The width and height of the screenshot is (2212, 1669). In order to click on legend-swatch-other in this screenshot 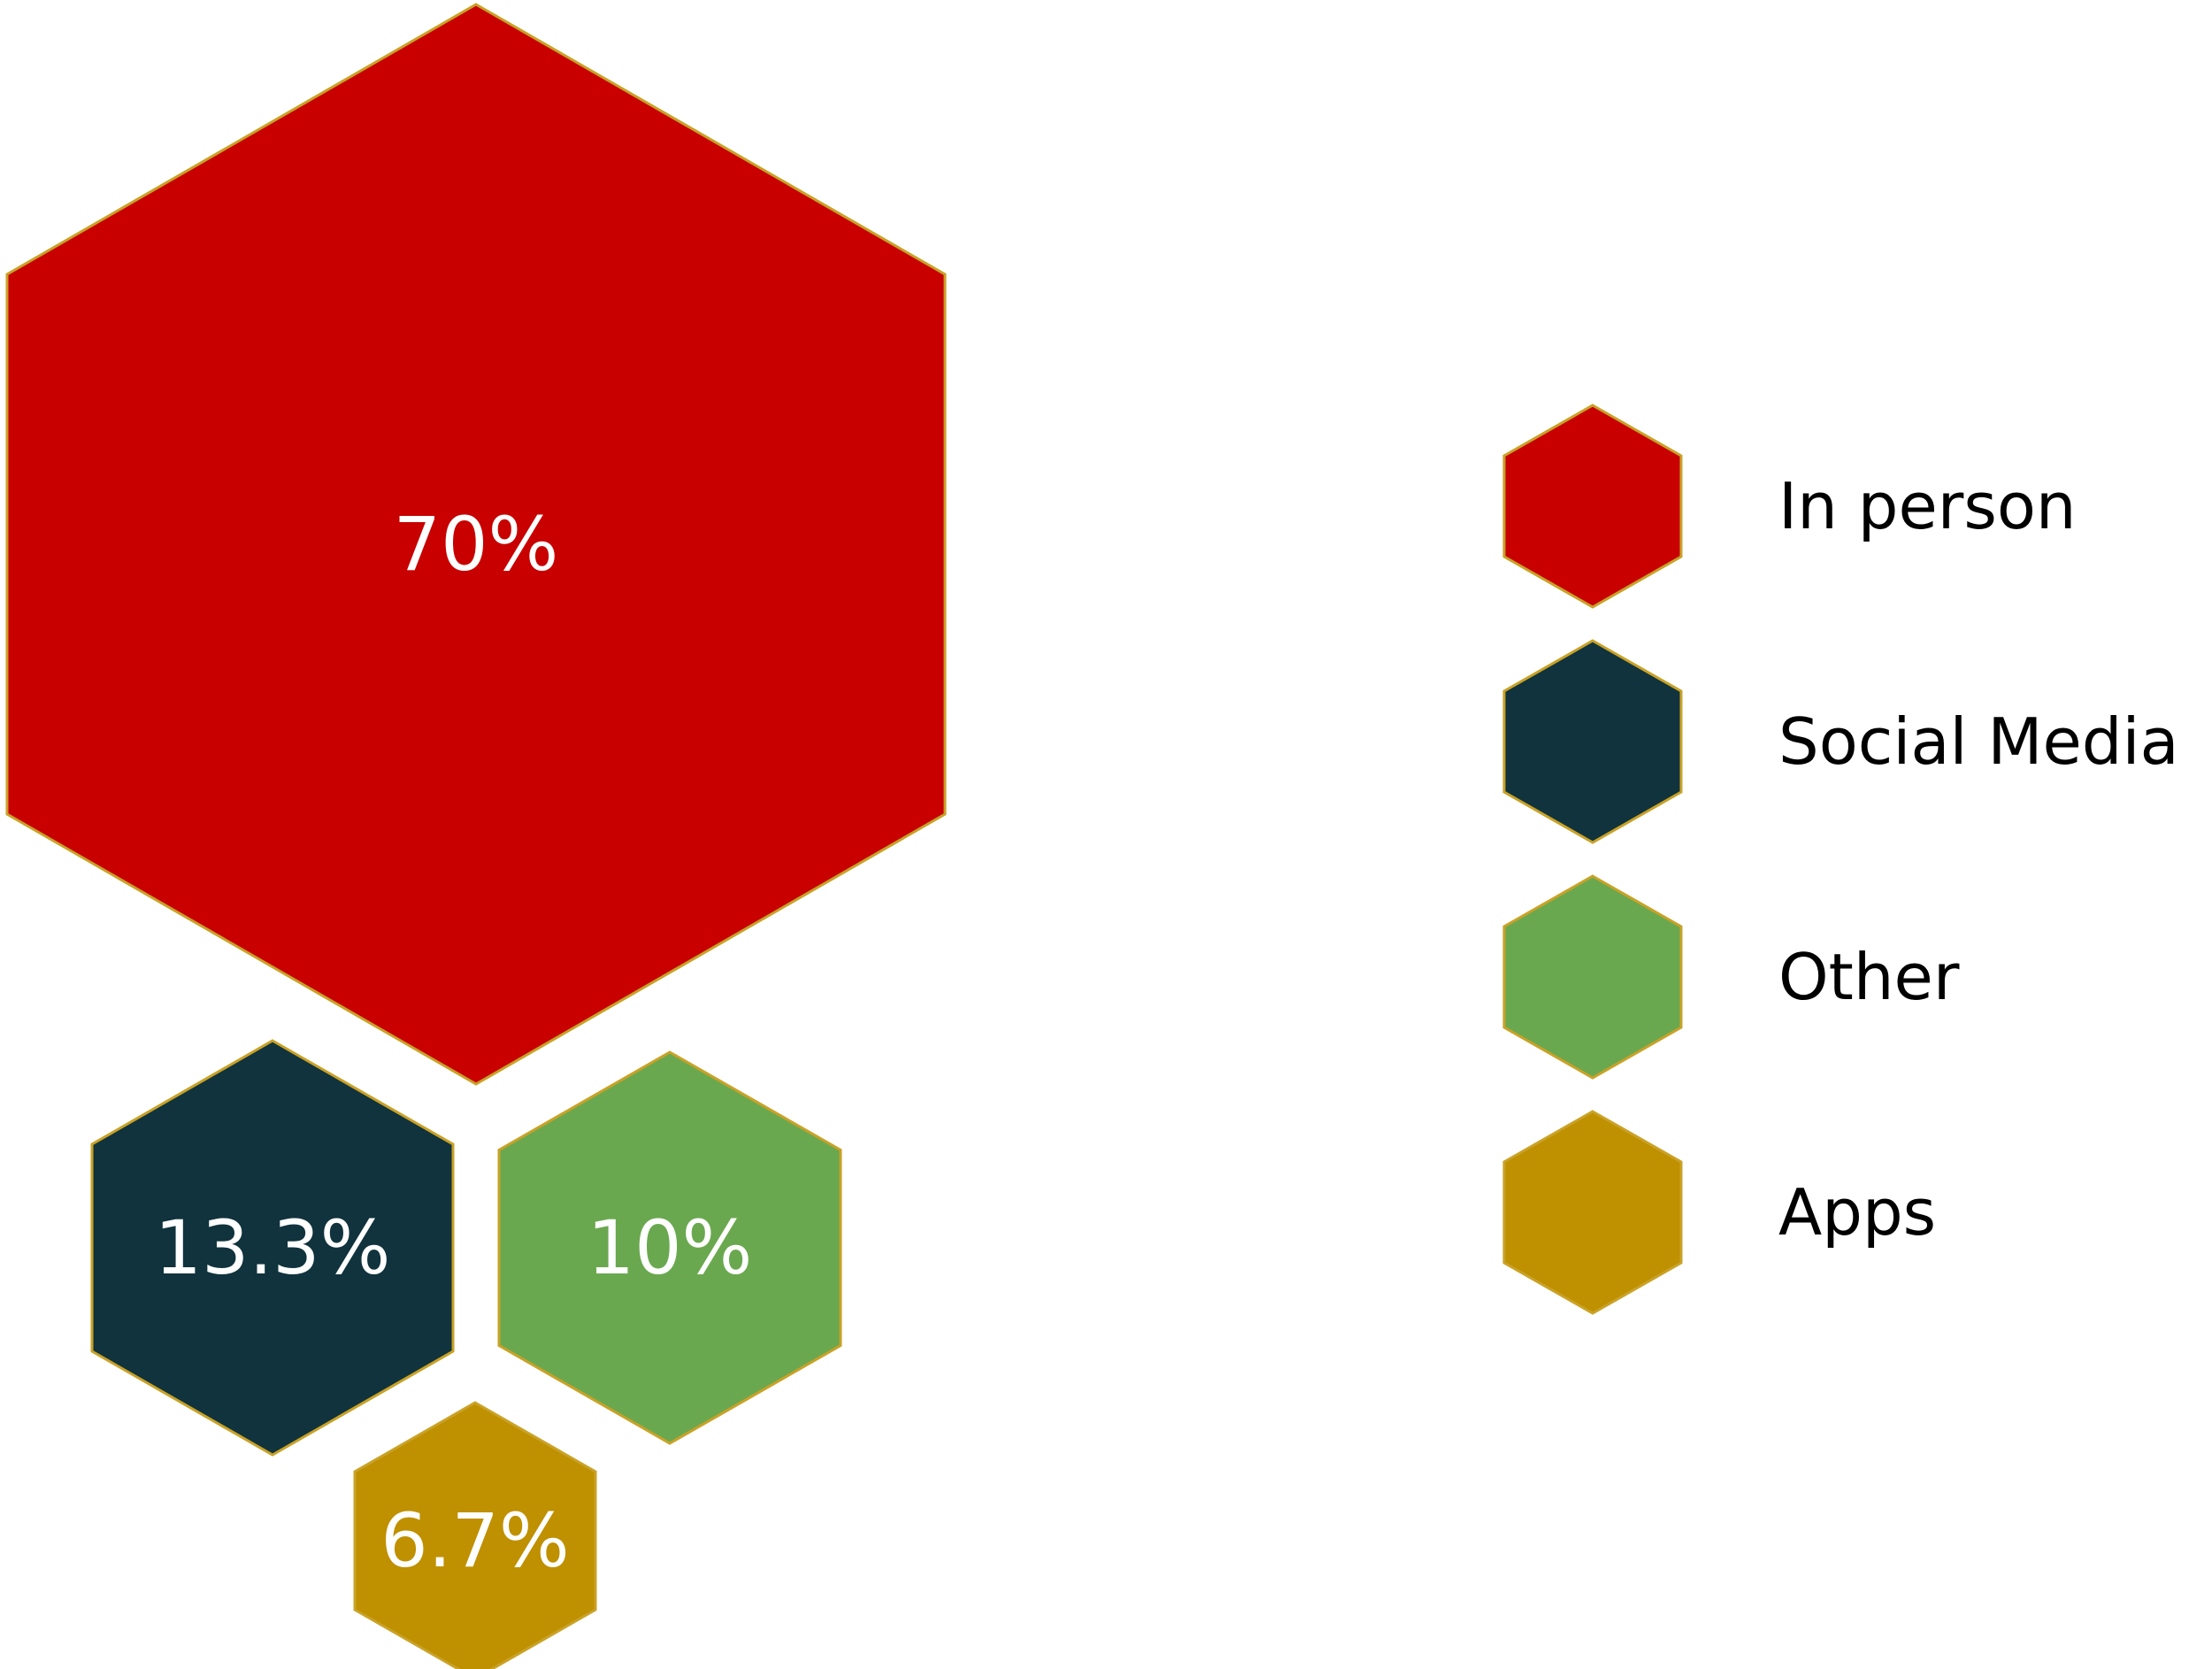, I will do `click(1592, 977)`.